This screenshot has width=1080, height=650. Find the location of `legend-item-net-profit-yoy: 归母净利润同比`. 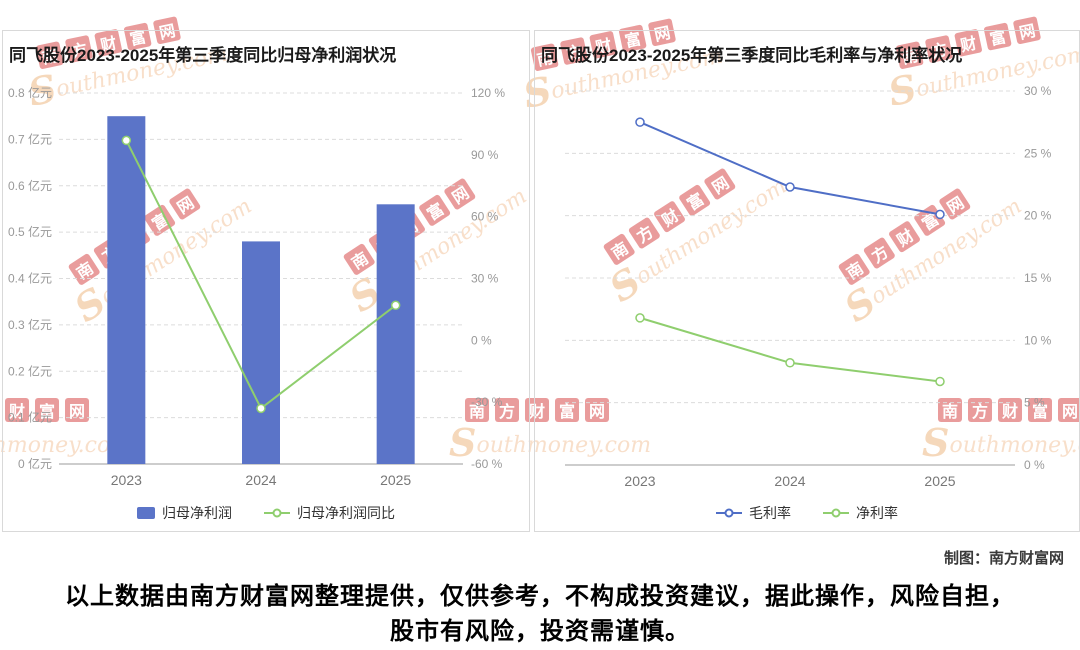

legend-item-net-profit-yoy: 归母净利润同比 is located at coordinates (329, 513).